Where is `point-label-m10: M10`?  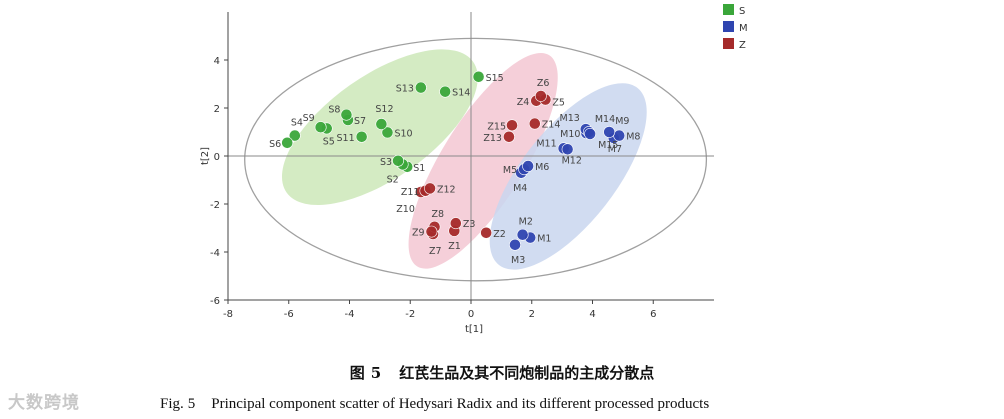 point-label-m10: M10 is located at coordinates (570, 134).